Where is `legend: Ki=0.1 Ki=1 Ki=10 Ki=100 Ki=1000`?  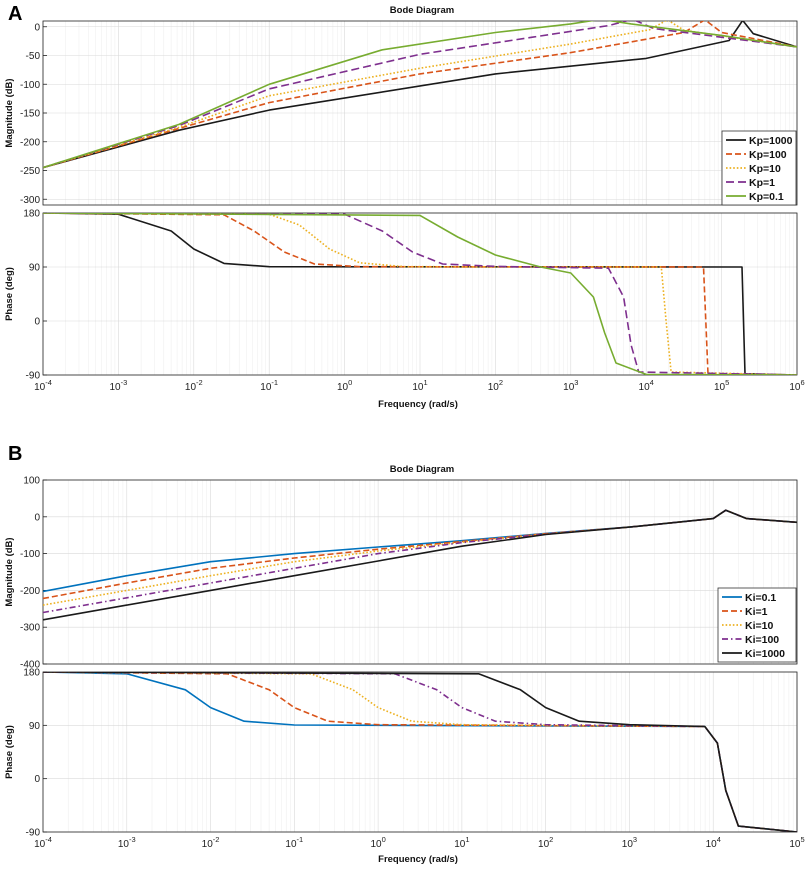 legend: Ki=0.1 Ki=1 Ki=10 Ki=100 Ki=1000 is located at coordinates (757, 625).